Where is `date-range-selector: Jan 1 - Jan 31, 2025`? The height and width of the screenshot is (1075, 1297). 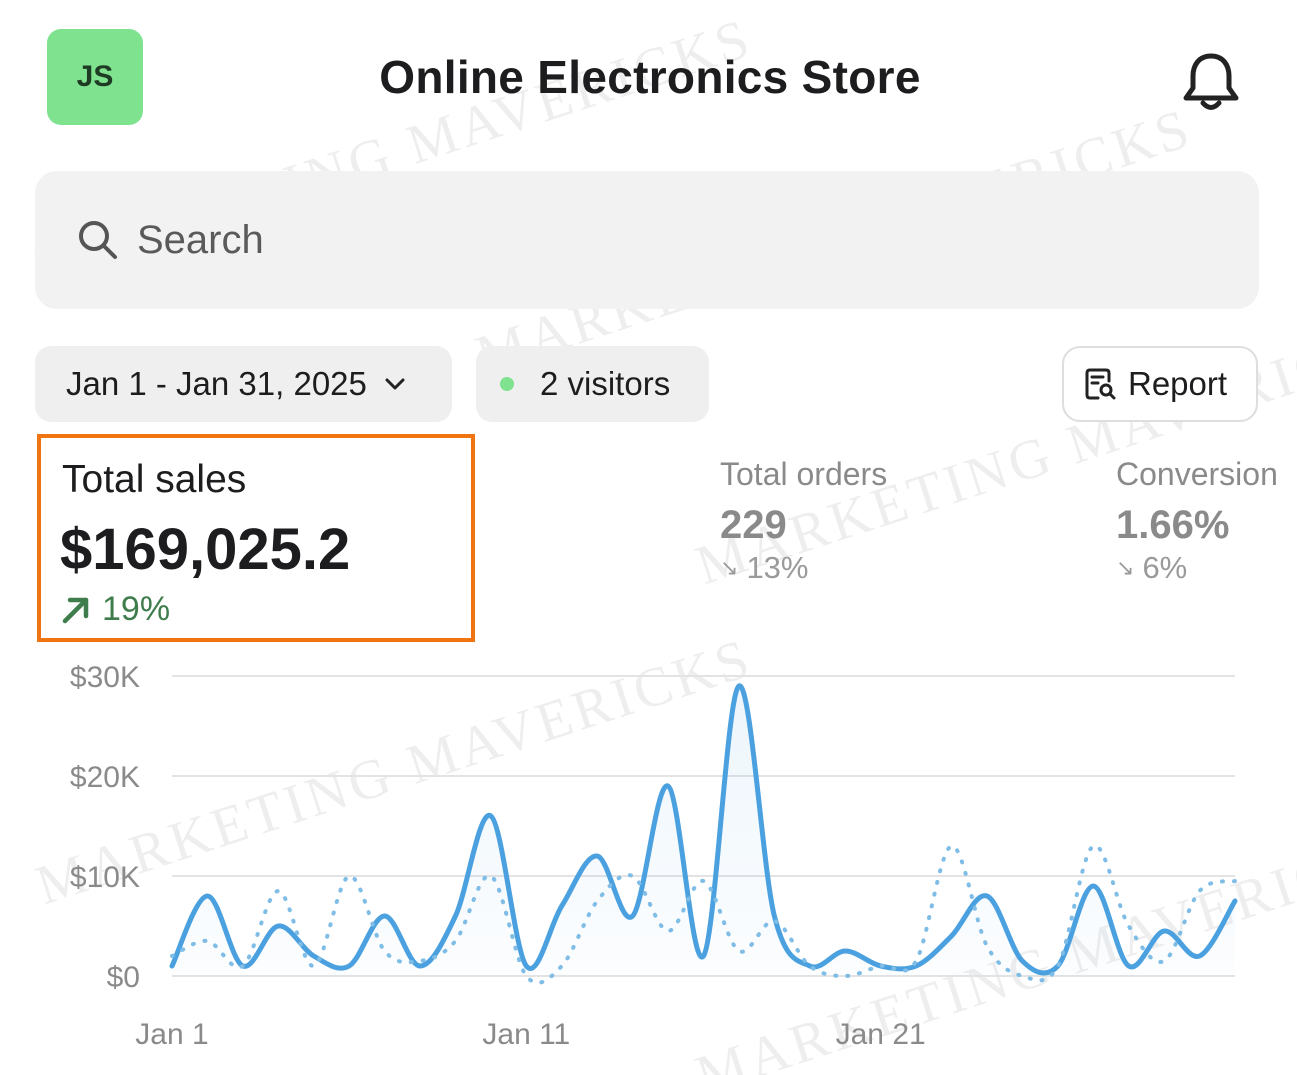
date-range-selector: Jan 1 - Jan 31, 2025 is located at coordinates (243, 384).